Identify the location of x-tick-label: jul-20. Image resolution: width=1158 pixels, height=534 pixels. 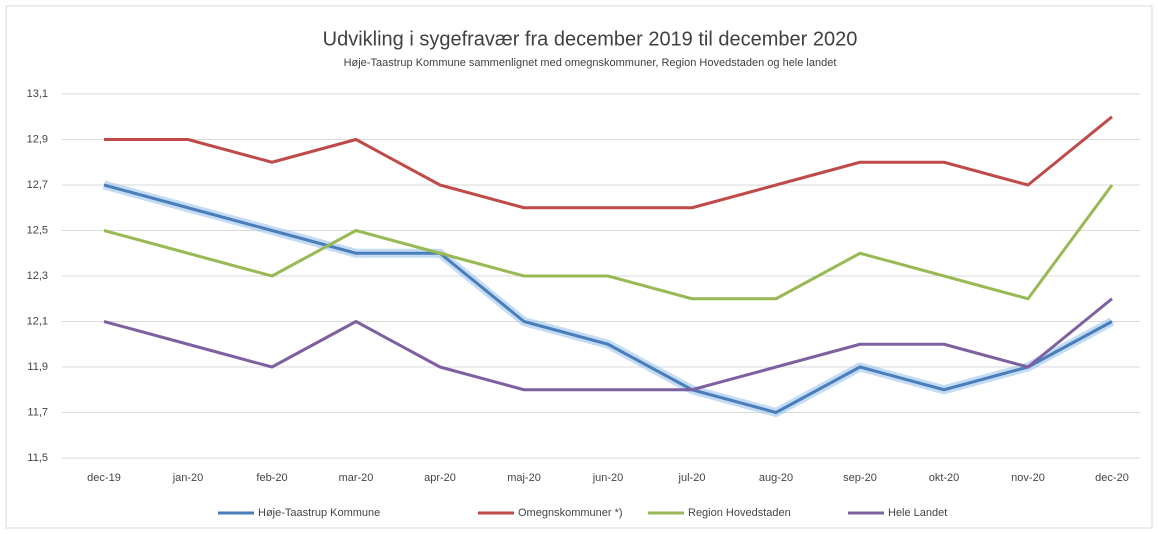
(692, 478).